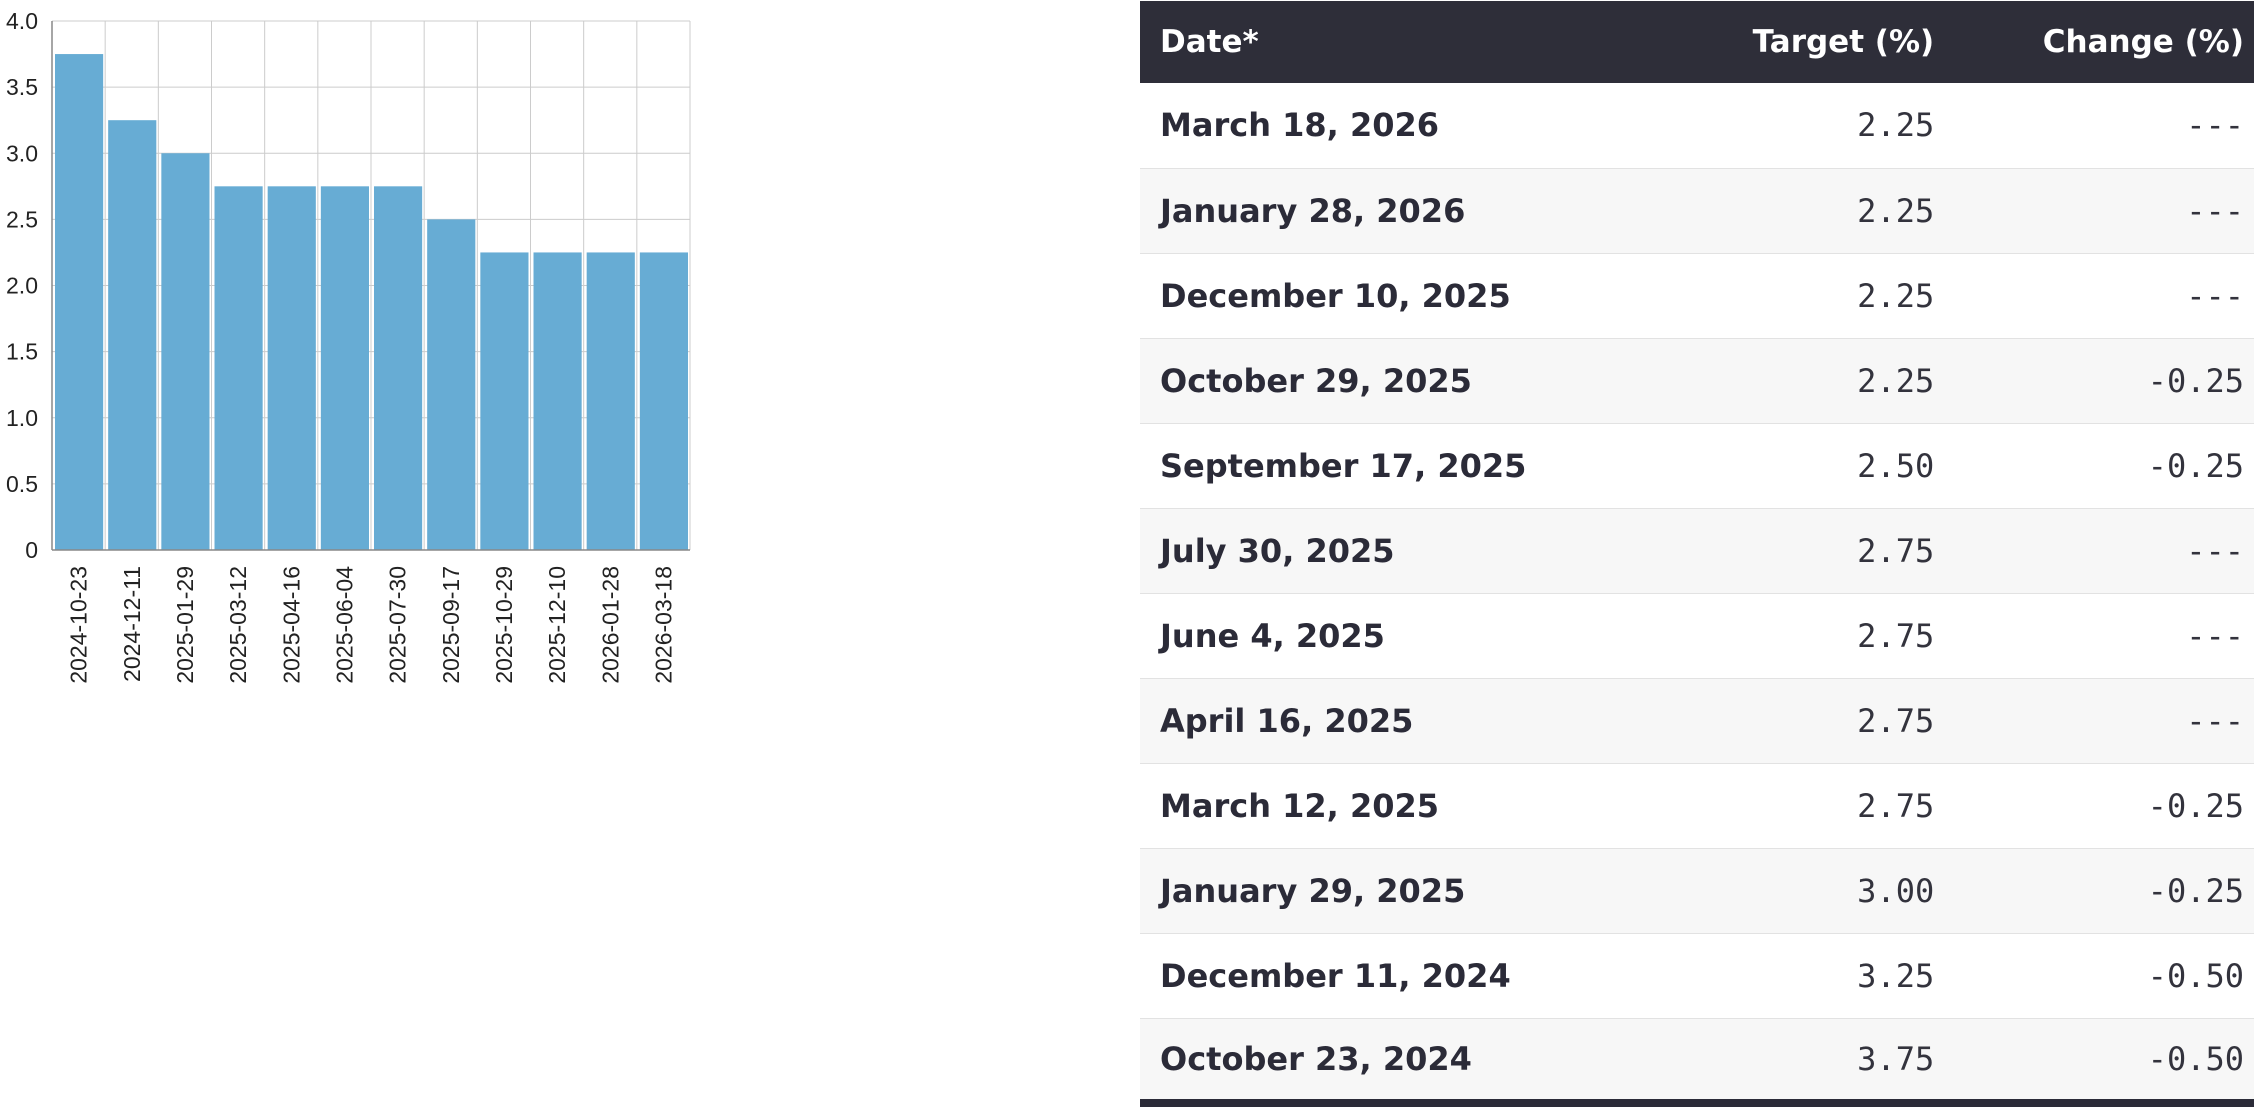 This screenshot has height=1114, width=2254. I want to click on cell-target: 3.75, so click(1896, 1058).